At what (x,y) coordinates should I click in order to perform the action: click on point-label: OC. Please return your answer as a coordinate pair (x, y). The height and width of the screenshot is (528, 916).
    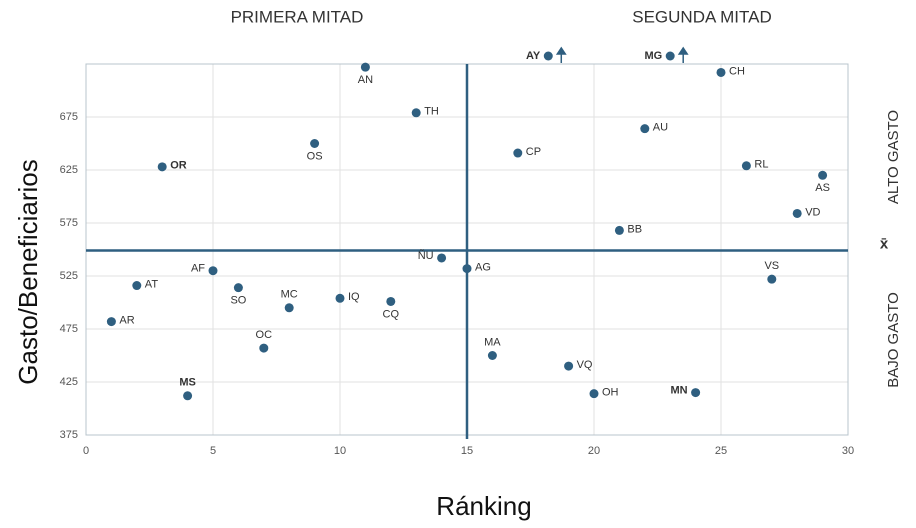
    Looking at the image, I should click on (264, 335).